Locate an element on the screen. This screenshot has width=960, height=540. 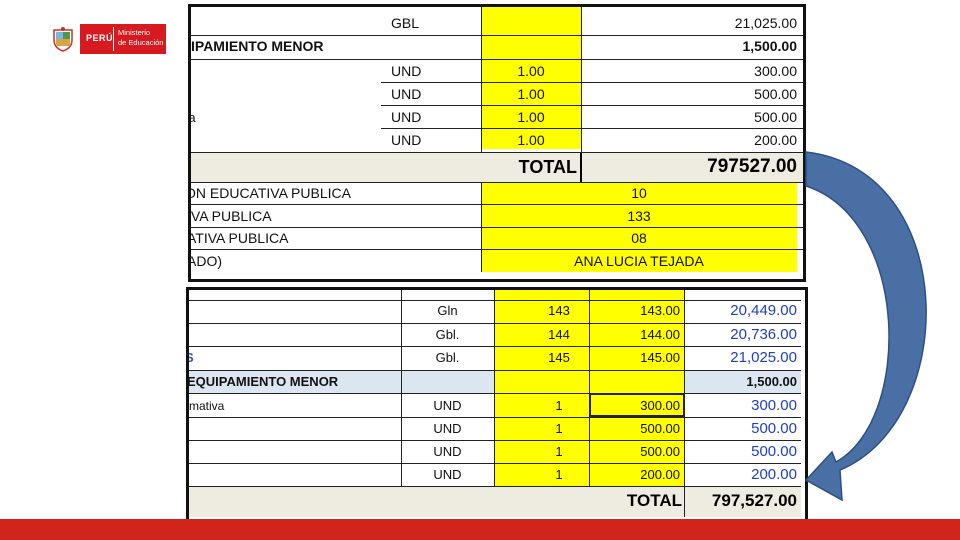
price-cell-selected: 300.00 is located at coordinates (660, 405).